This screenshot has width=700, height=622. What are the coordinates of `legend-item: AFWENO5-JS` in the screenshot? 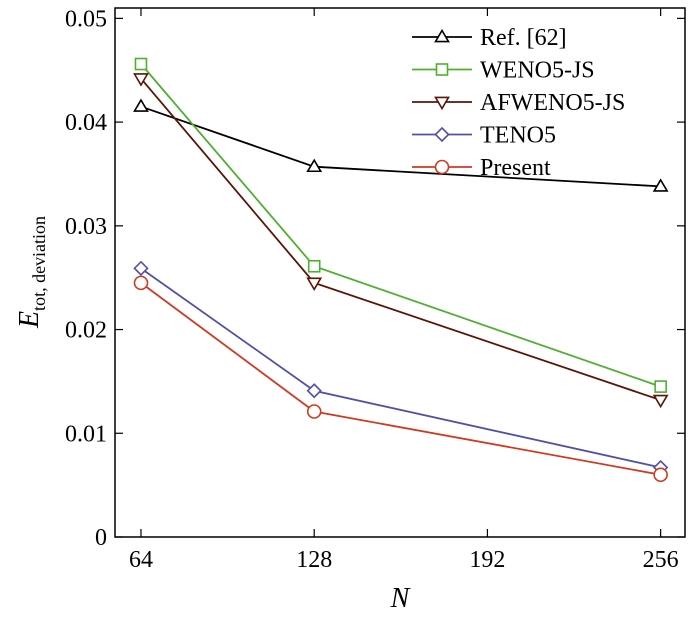 It's located at (518, 103).